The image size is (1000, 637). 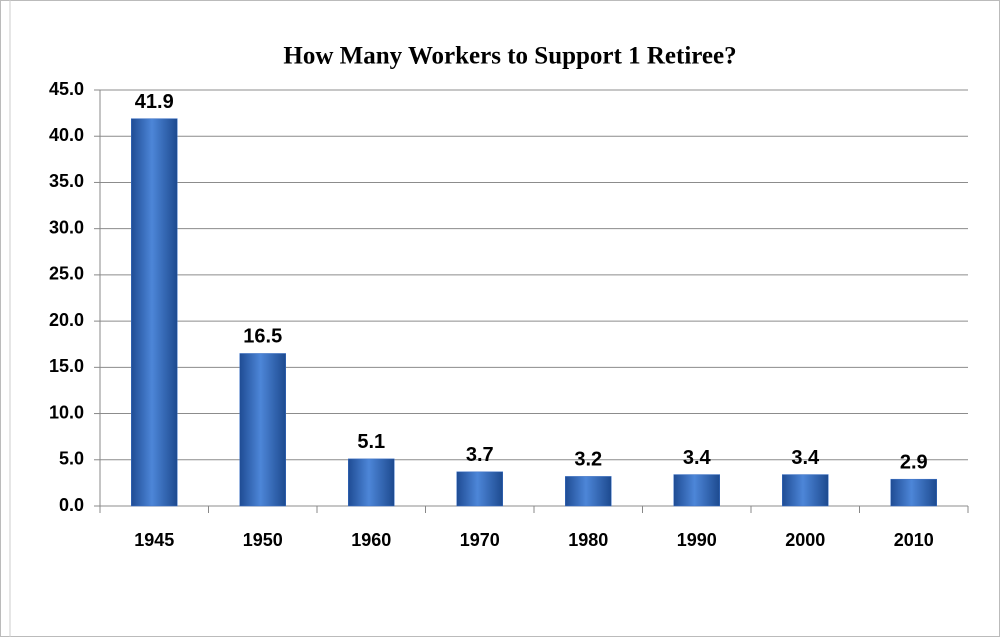 I want to click on x-tick-label: 1950, so click(x=263, y=540).